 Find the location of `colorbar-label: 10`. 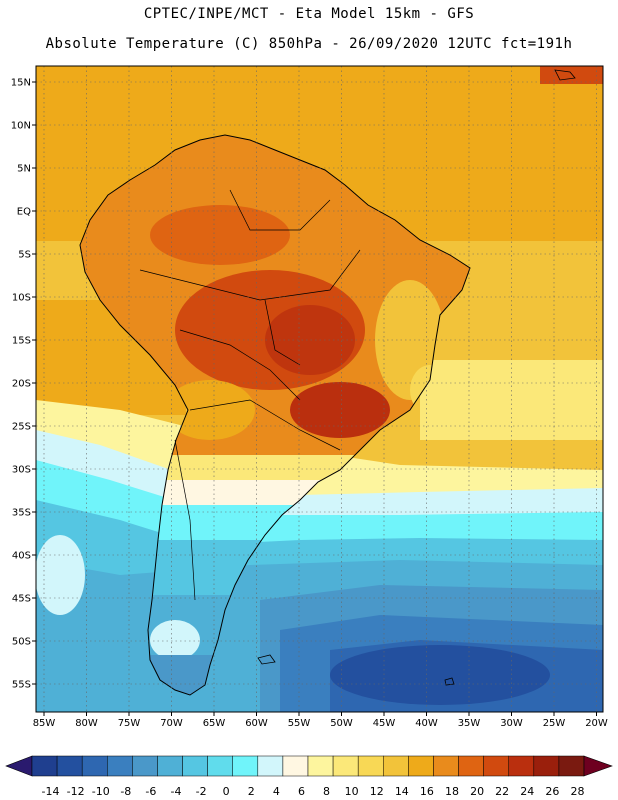

colorbar-label: 10 is located at coordinates (352, 791).